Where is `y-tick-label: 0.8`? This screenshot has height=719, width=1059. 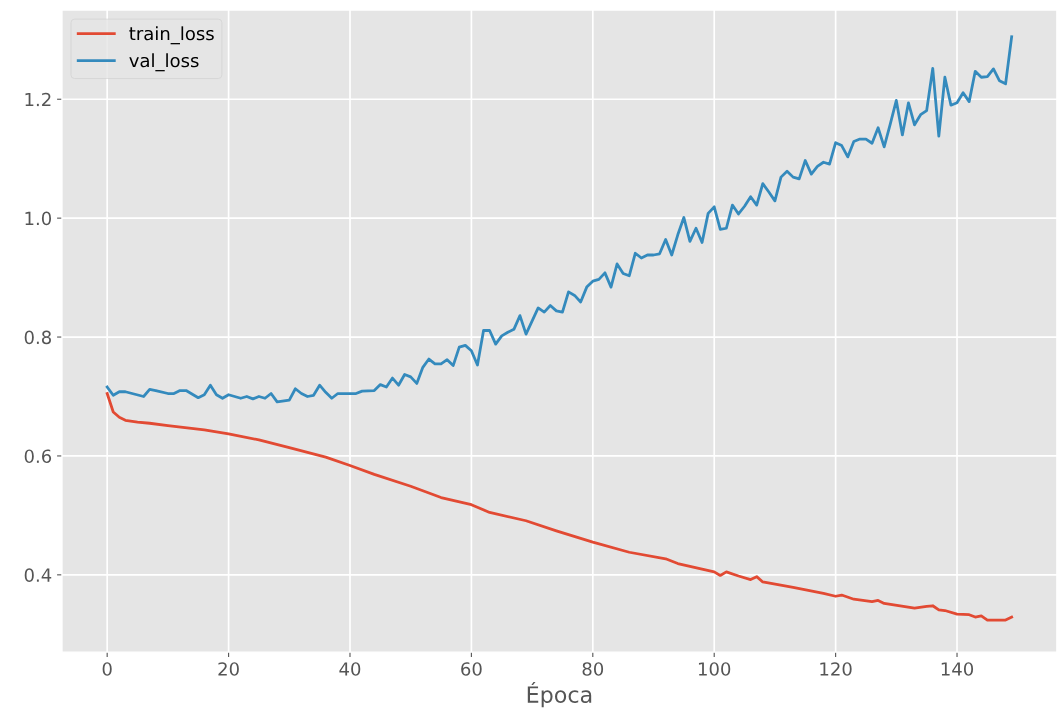 y-tick-label: 0.8 is located at coordinates (37, 337).